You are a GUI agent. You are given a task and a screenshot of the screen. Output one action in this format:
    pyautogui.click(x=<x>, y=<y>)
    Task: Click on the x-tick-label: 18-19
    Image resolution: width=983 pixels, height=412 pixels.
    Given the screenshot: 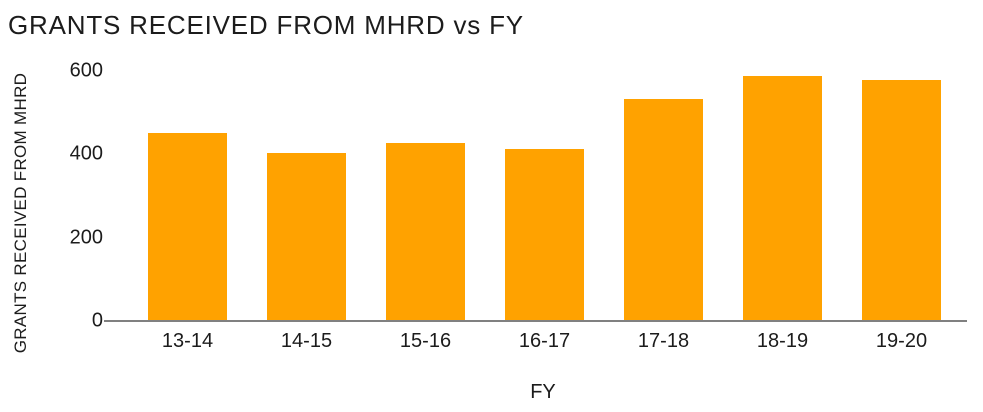 What is the action you would take?
    pyautogui.click(x=782, y=341)
    